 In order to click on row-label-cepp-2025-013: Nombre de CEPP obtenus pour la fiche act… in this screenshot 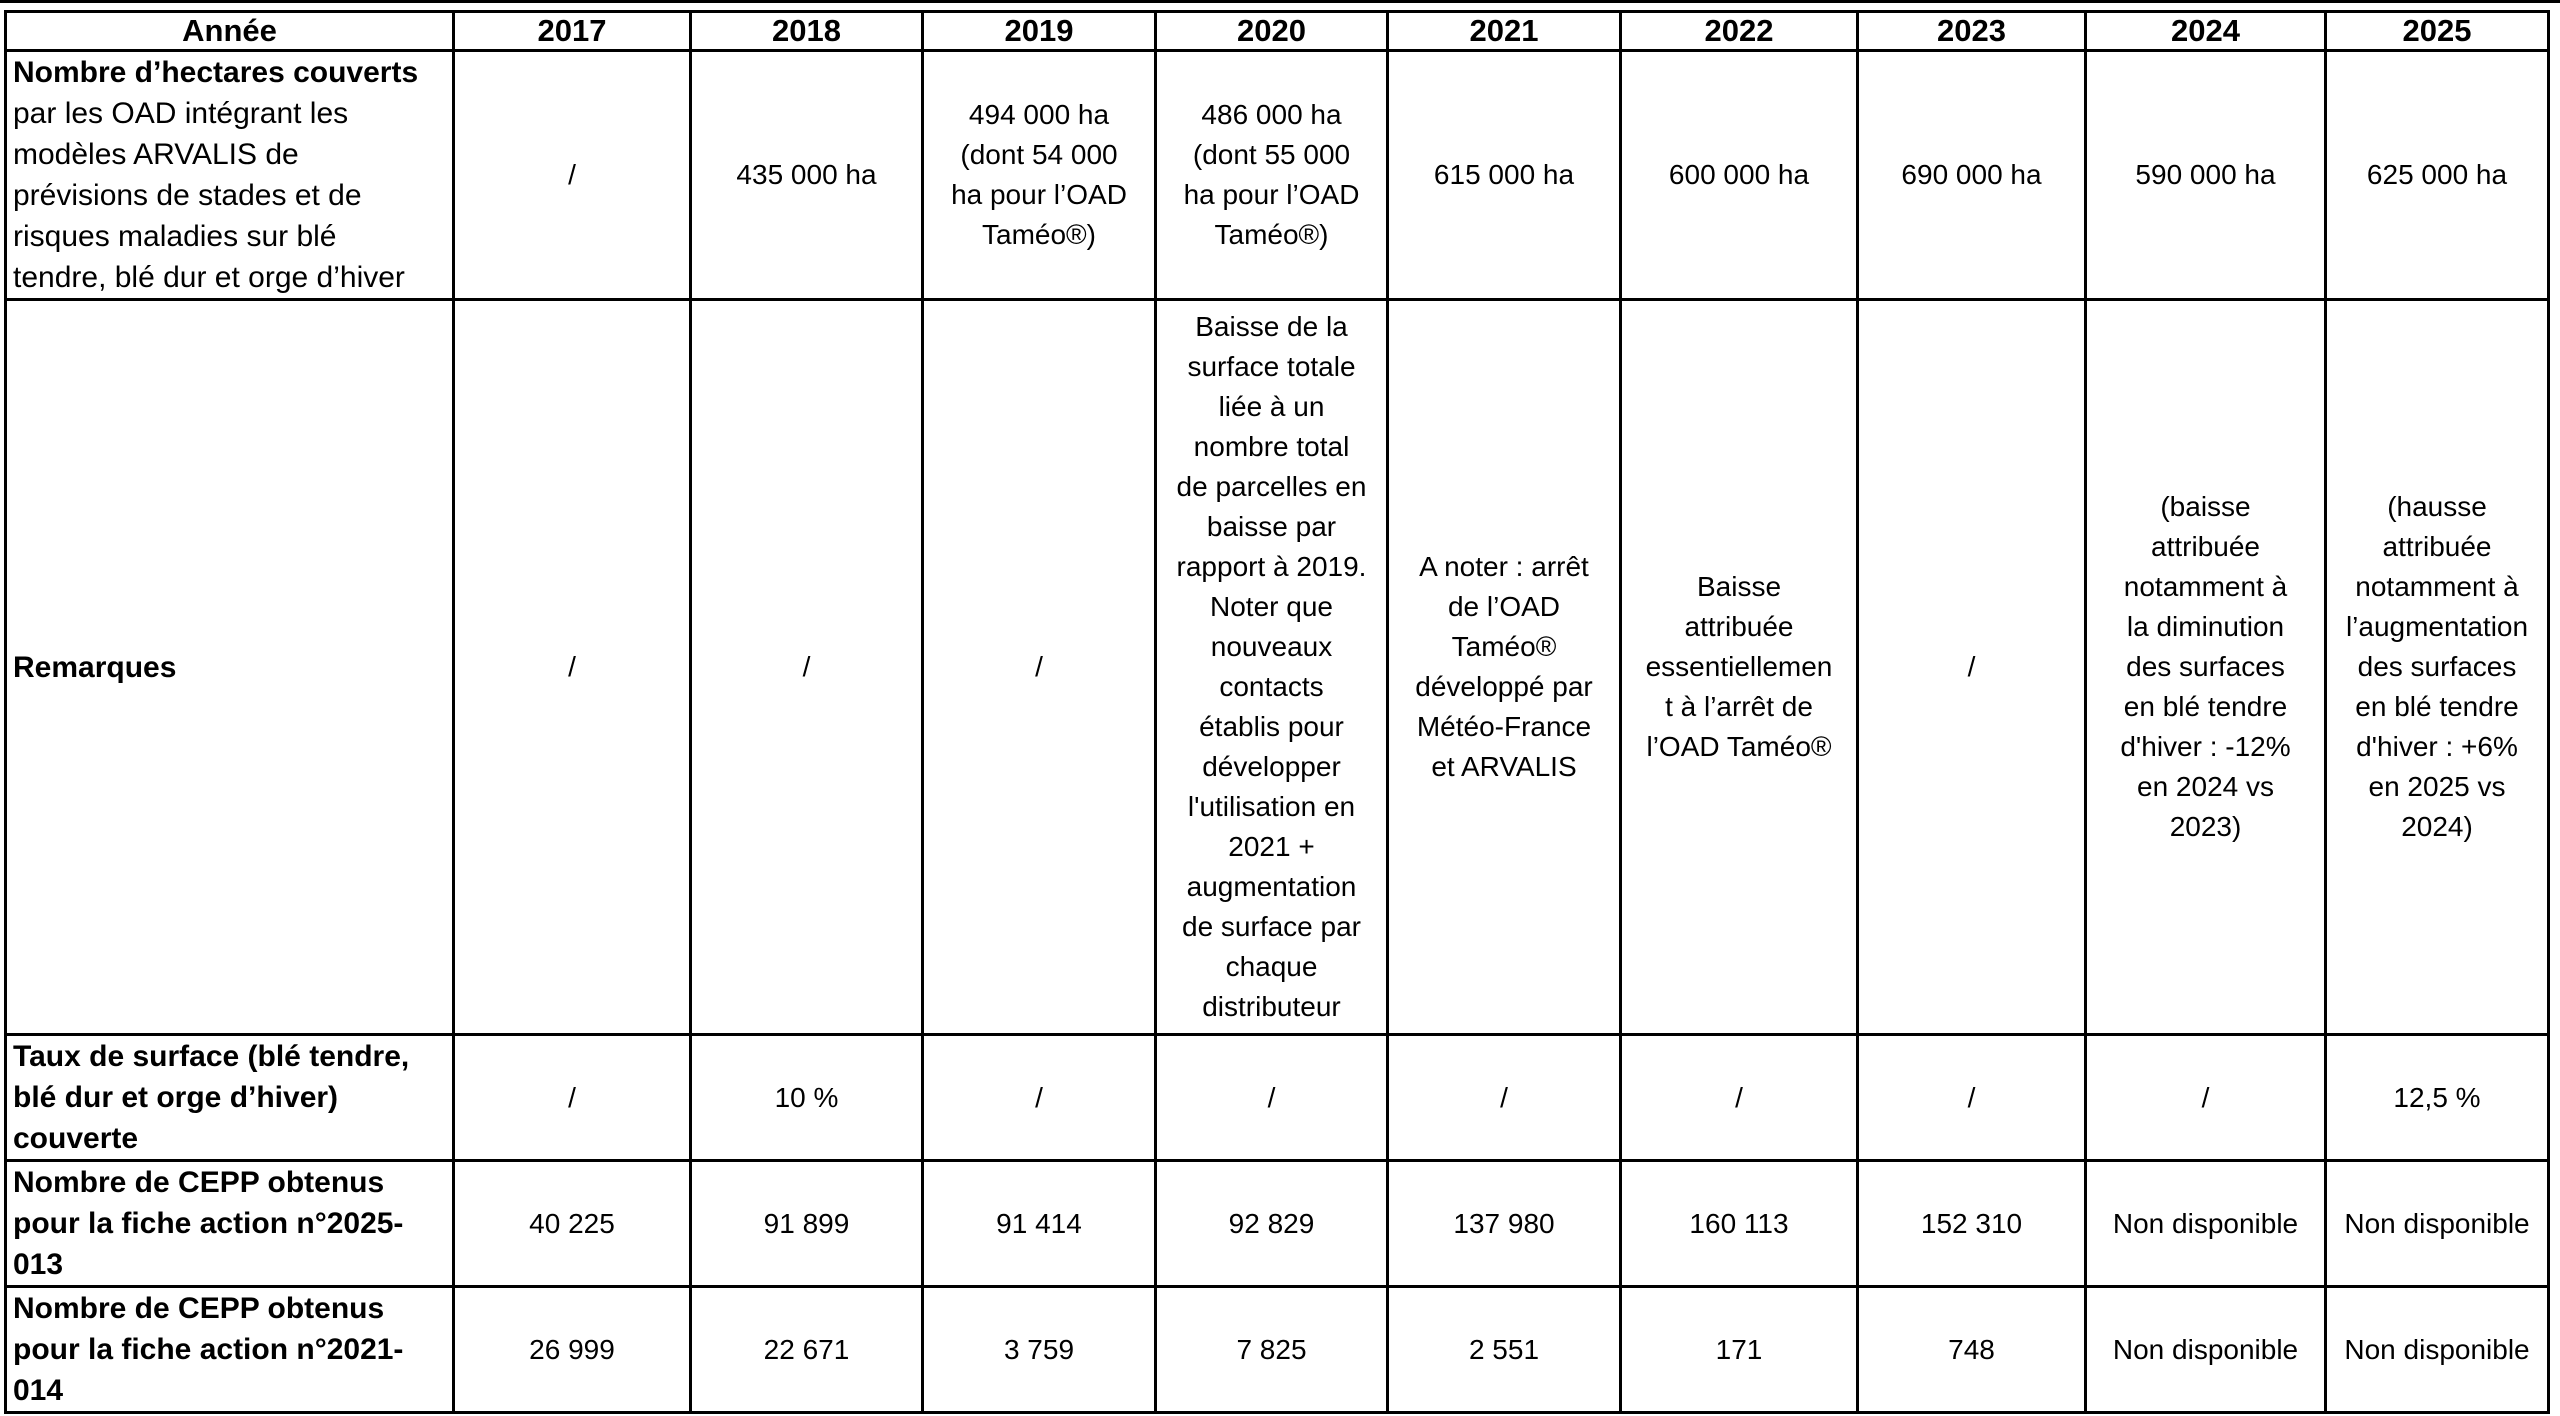, I will do `click(229, 1223)`.